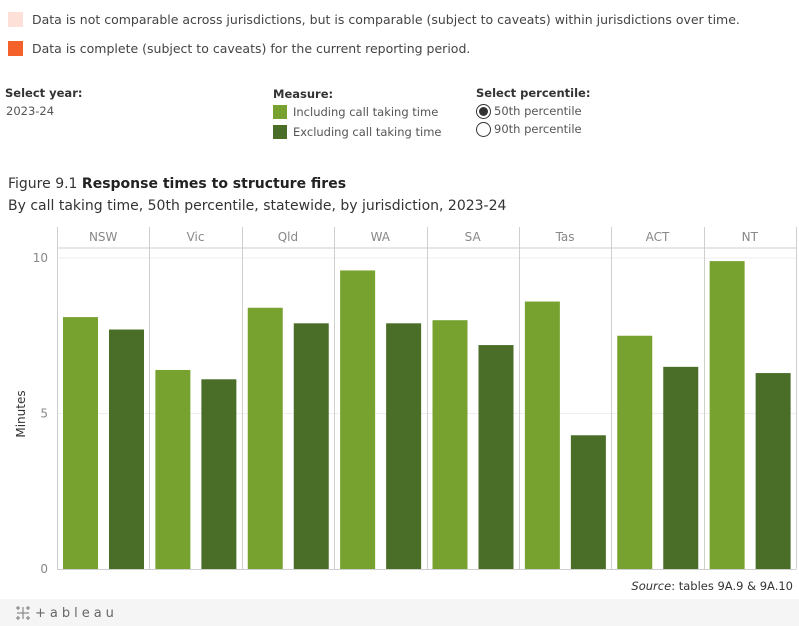 Image resolution: width=799 pixels, height=626 pixels. I want to click on figure-title-text: Response times to structure fires, so click(214, 184).